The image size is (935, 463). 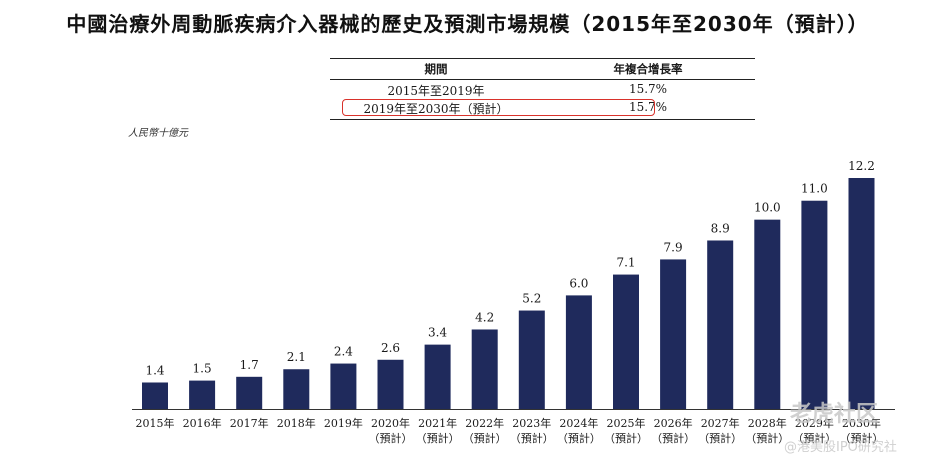 I want to click on unit-label: 人民幣十億元, so click(x=158, y=133).